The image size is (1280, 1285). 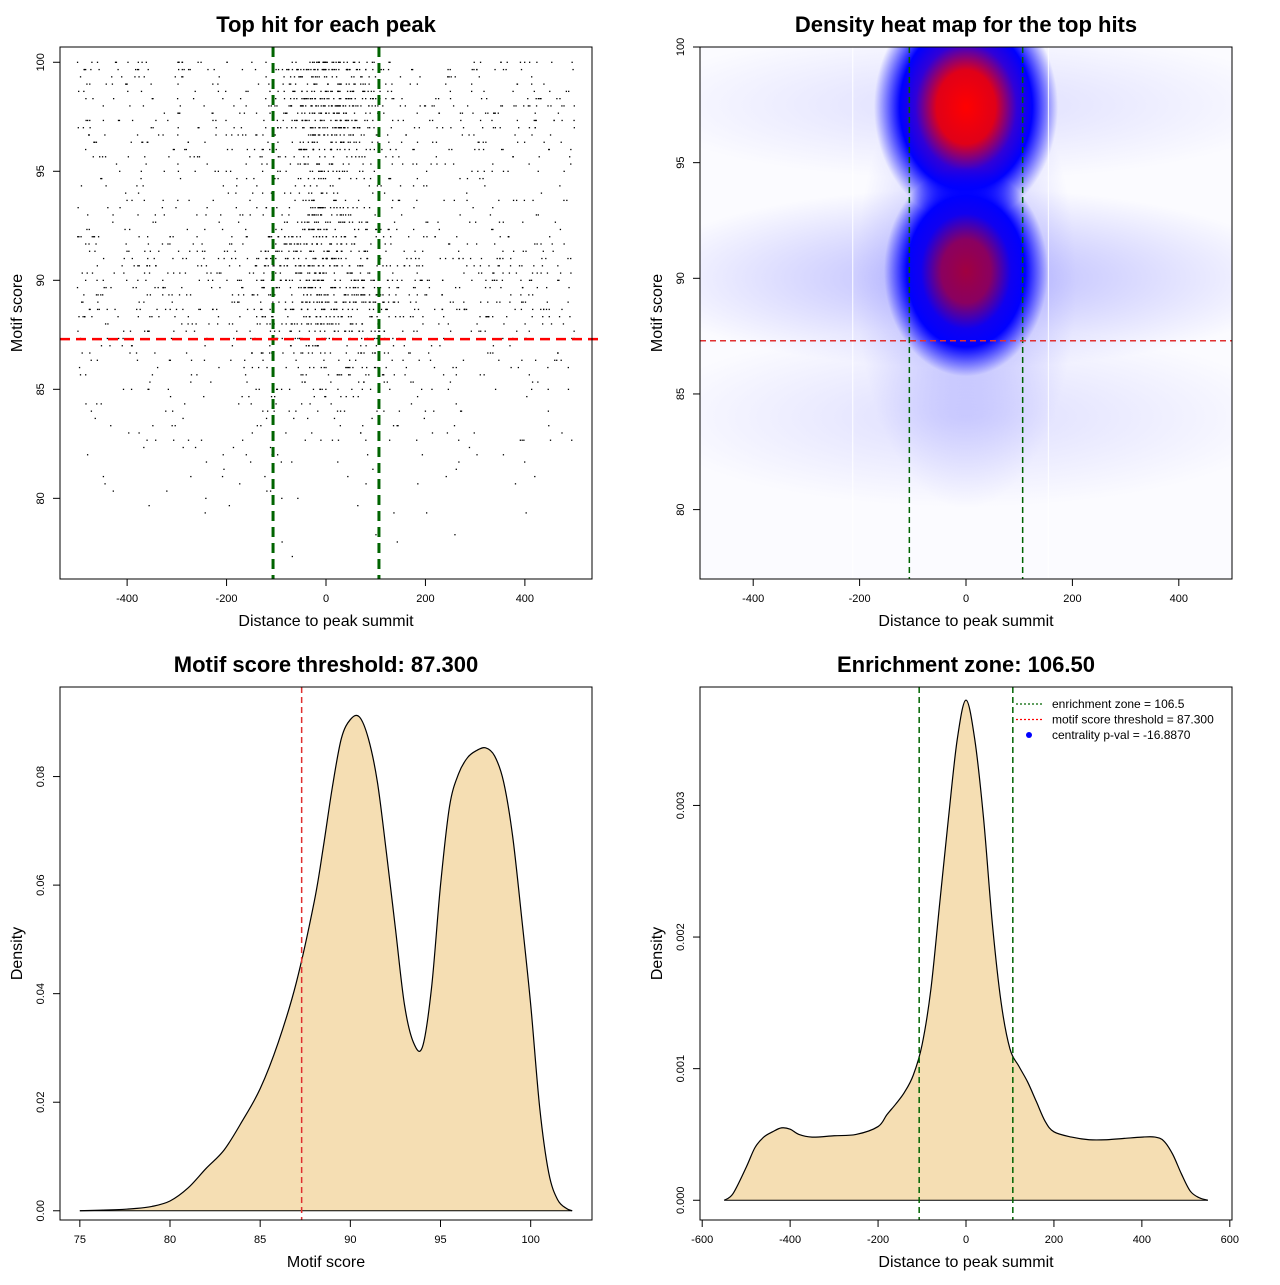 What do you see at coordinates (41, 776) in the screenshot?
I see `y-tick-label: 0.08` at bounding box center [41, 776].